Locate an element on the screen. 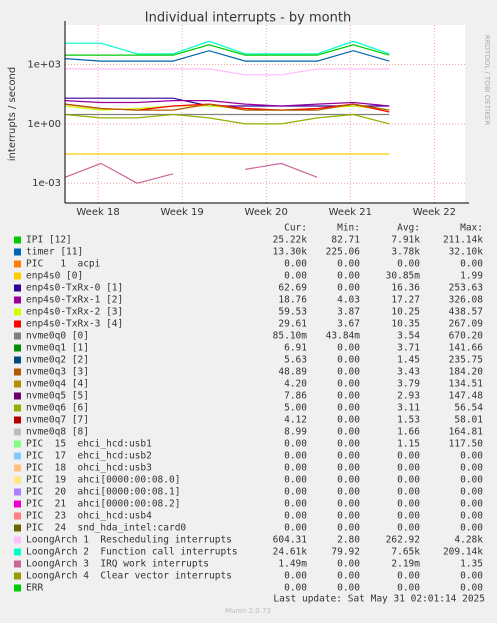 This screenshot has height=623, width=497. legend-stat: 56.54 is located at coordinates (468, 408).